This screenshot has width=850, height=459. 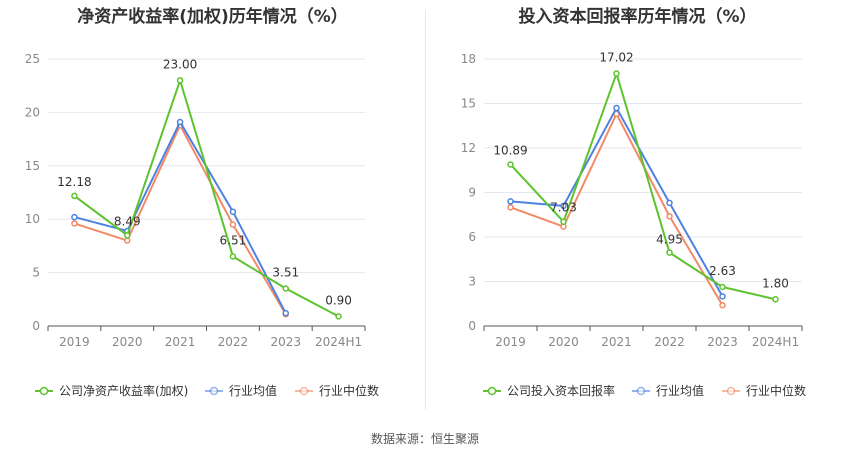 What do you see at coordinates (722, 271) in the screenshot?
I see `roic-data-label: 2.63` at bounding box center [722, 271].